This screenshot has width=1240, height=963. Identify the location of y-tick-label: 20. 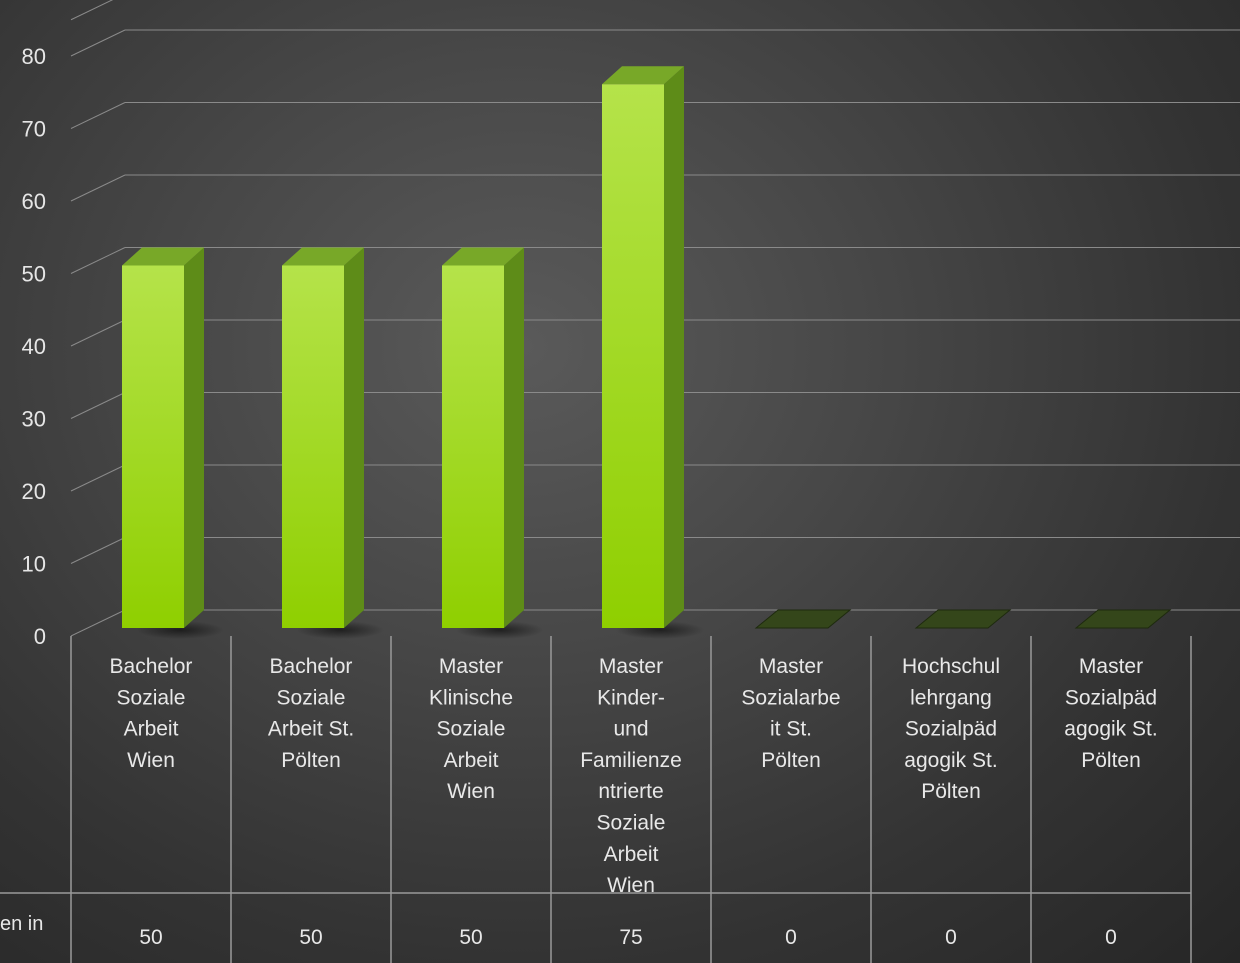
(34, 491).